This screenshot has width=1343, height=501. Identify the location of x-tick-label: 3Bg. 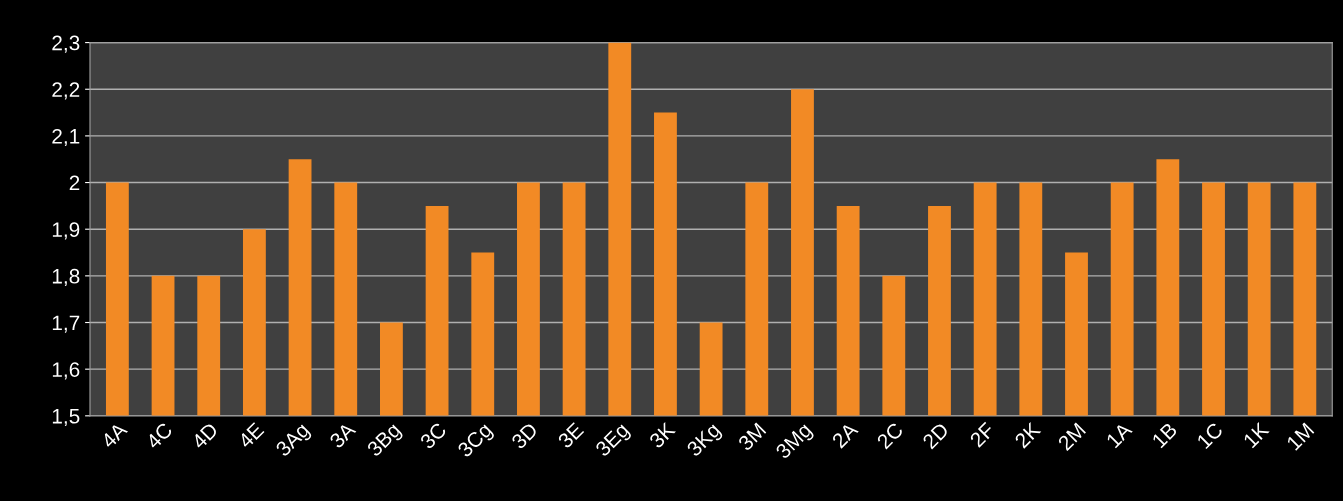
(385, 441).